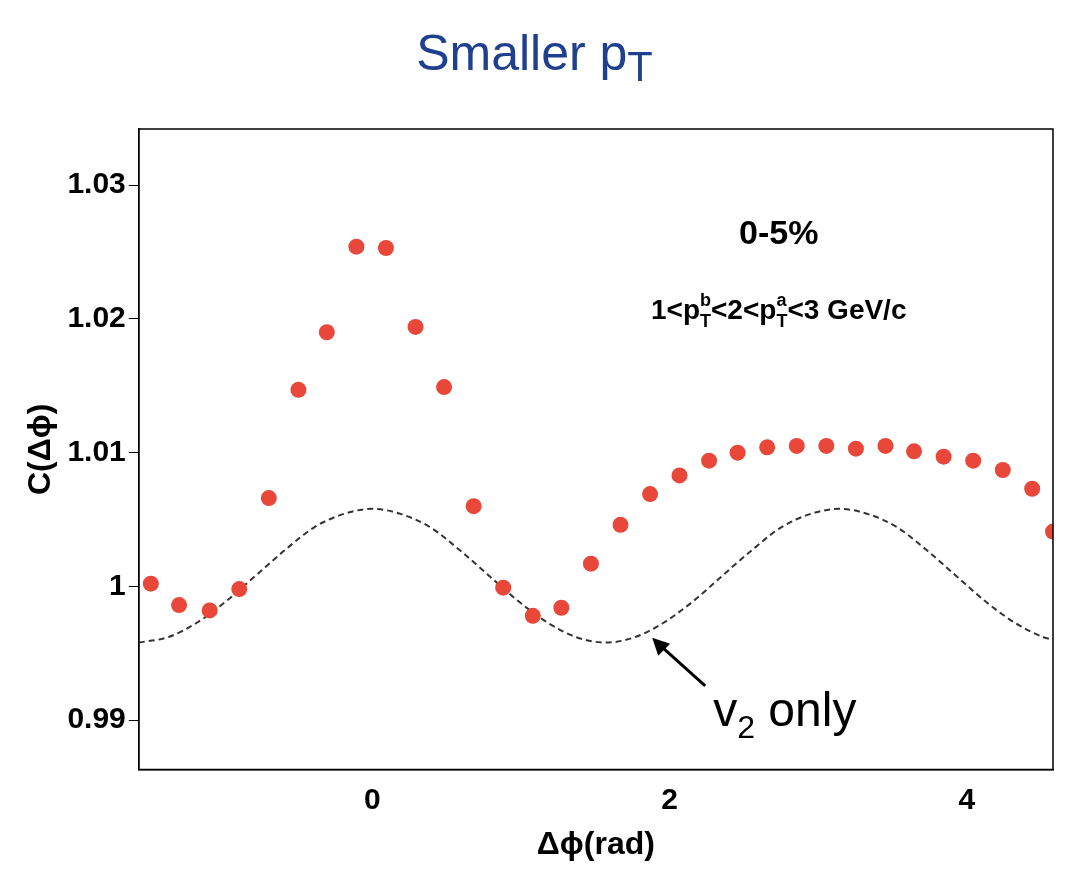  I want to click on y-tick-label: 1.02, so click(96, 317).